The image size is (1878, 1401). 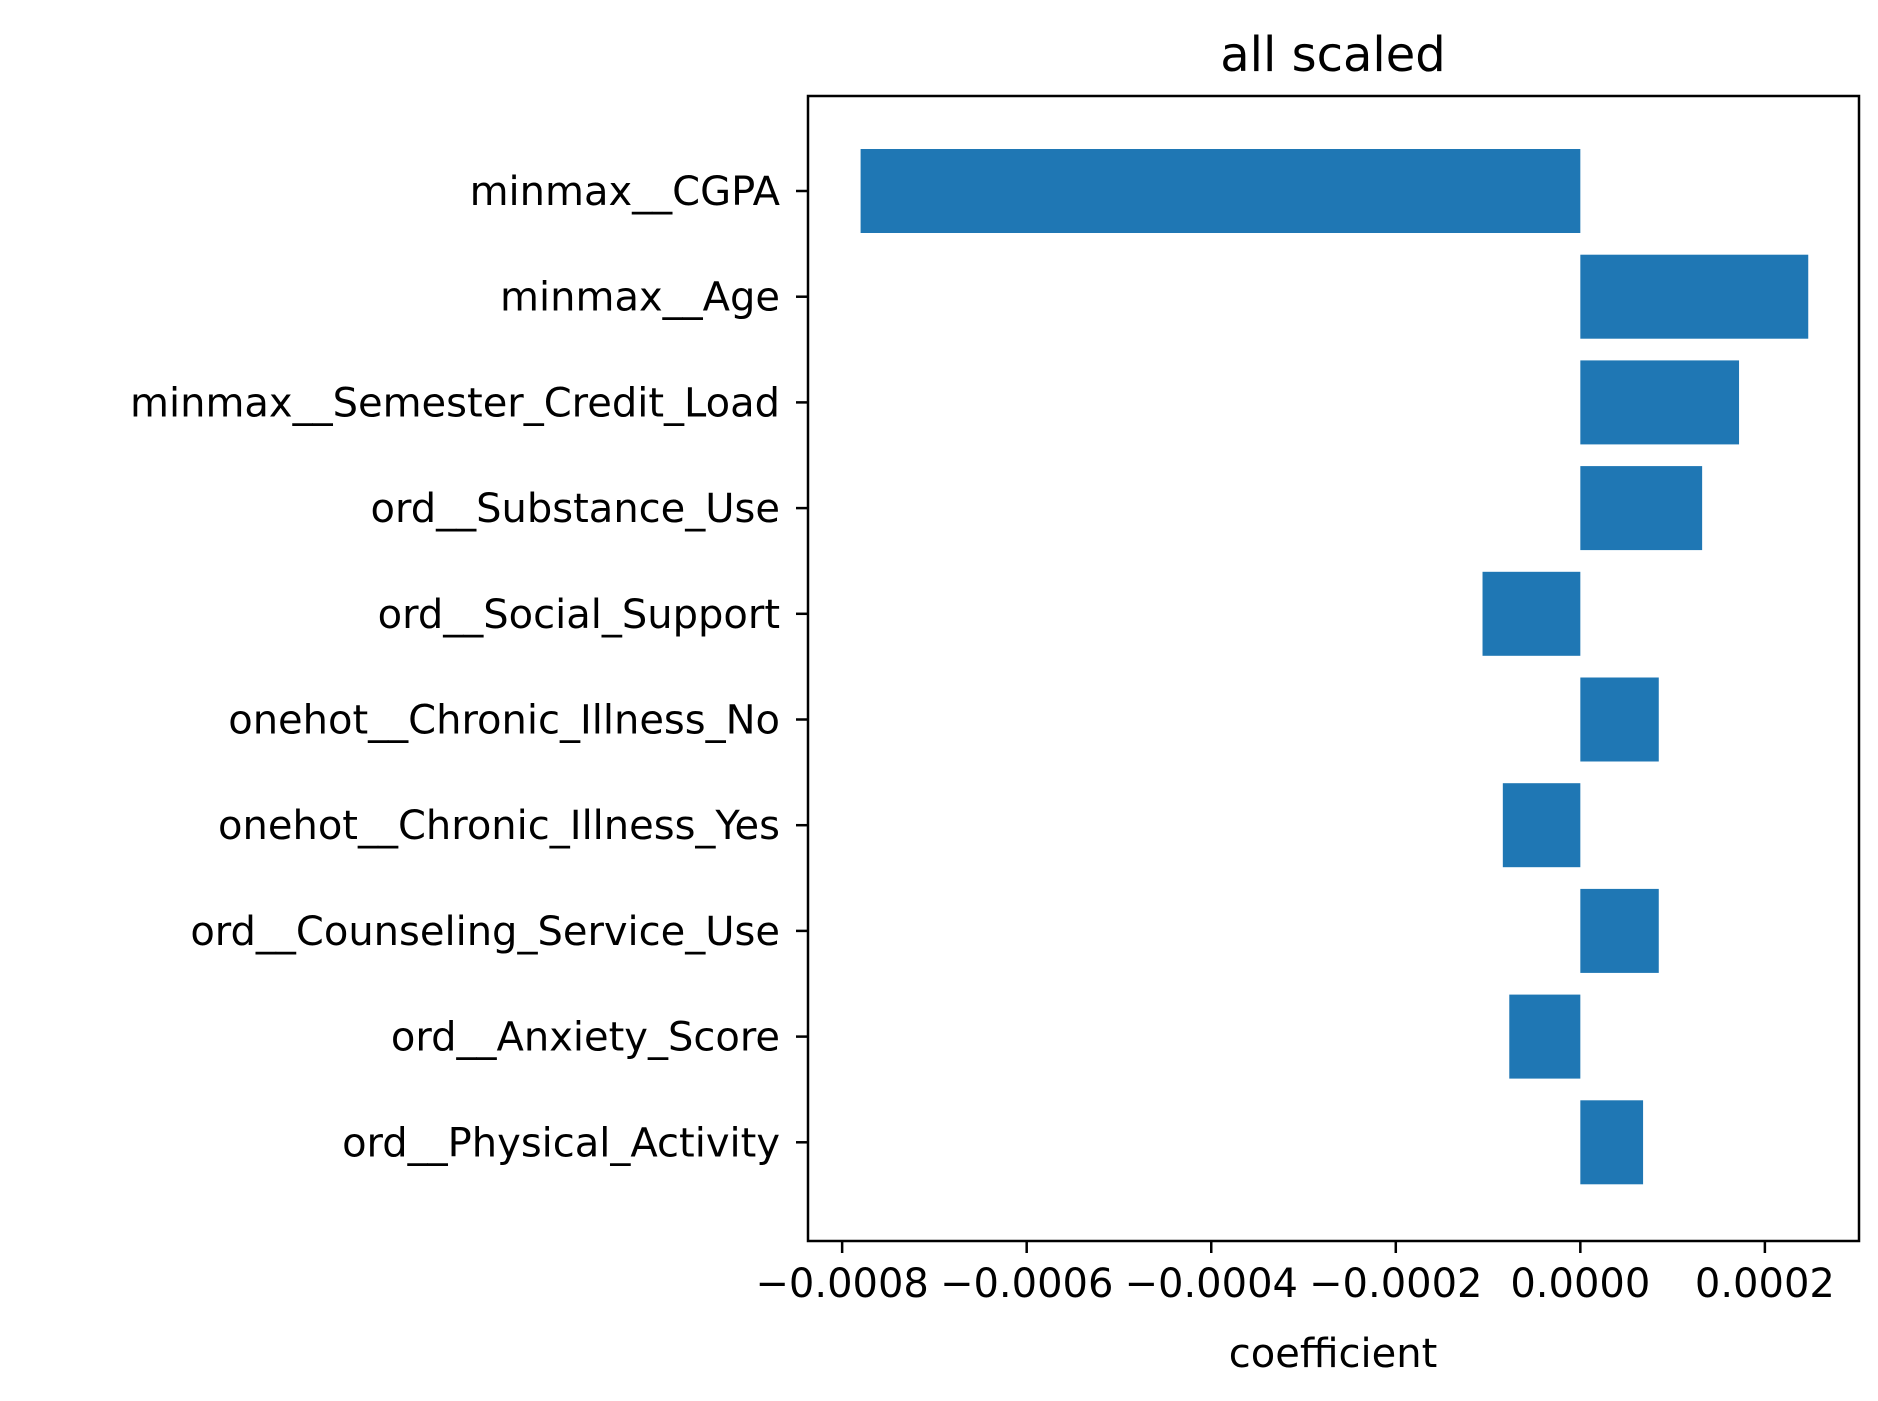 What do you see at coordinates (1694, 296) in the screenshot?
I see `bar-minmax__Age` at bounding box center [1694, 296].